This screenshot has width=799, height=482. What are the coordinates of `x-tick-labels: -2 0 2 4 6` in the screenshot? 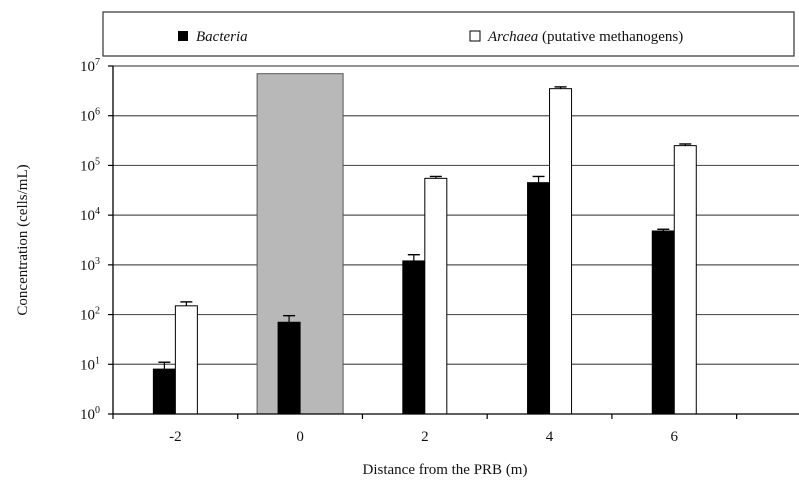 It's located at (423, 437).